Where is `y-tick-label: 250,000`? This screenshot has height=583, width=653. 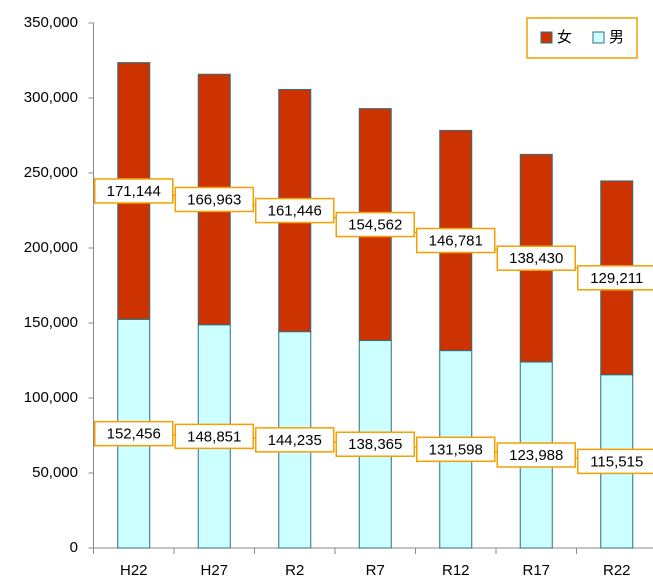 y-tick-label: 250,000 is located at coordinates (51, 172).